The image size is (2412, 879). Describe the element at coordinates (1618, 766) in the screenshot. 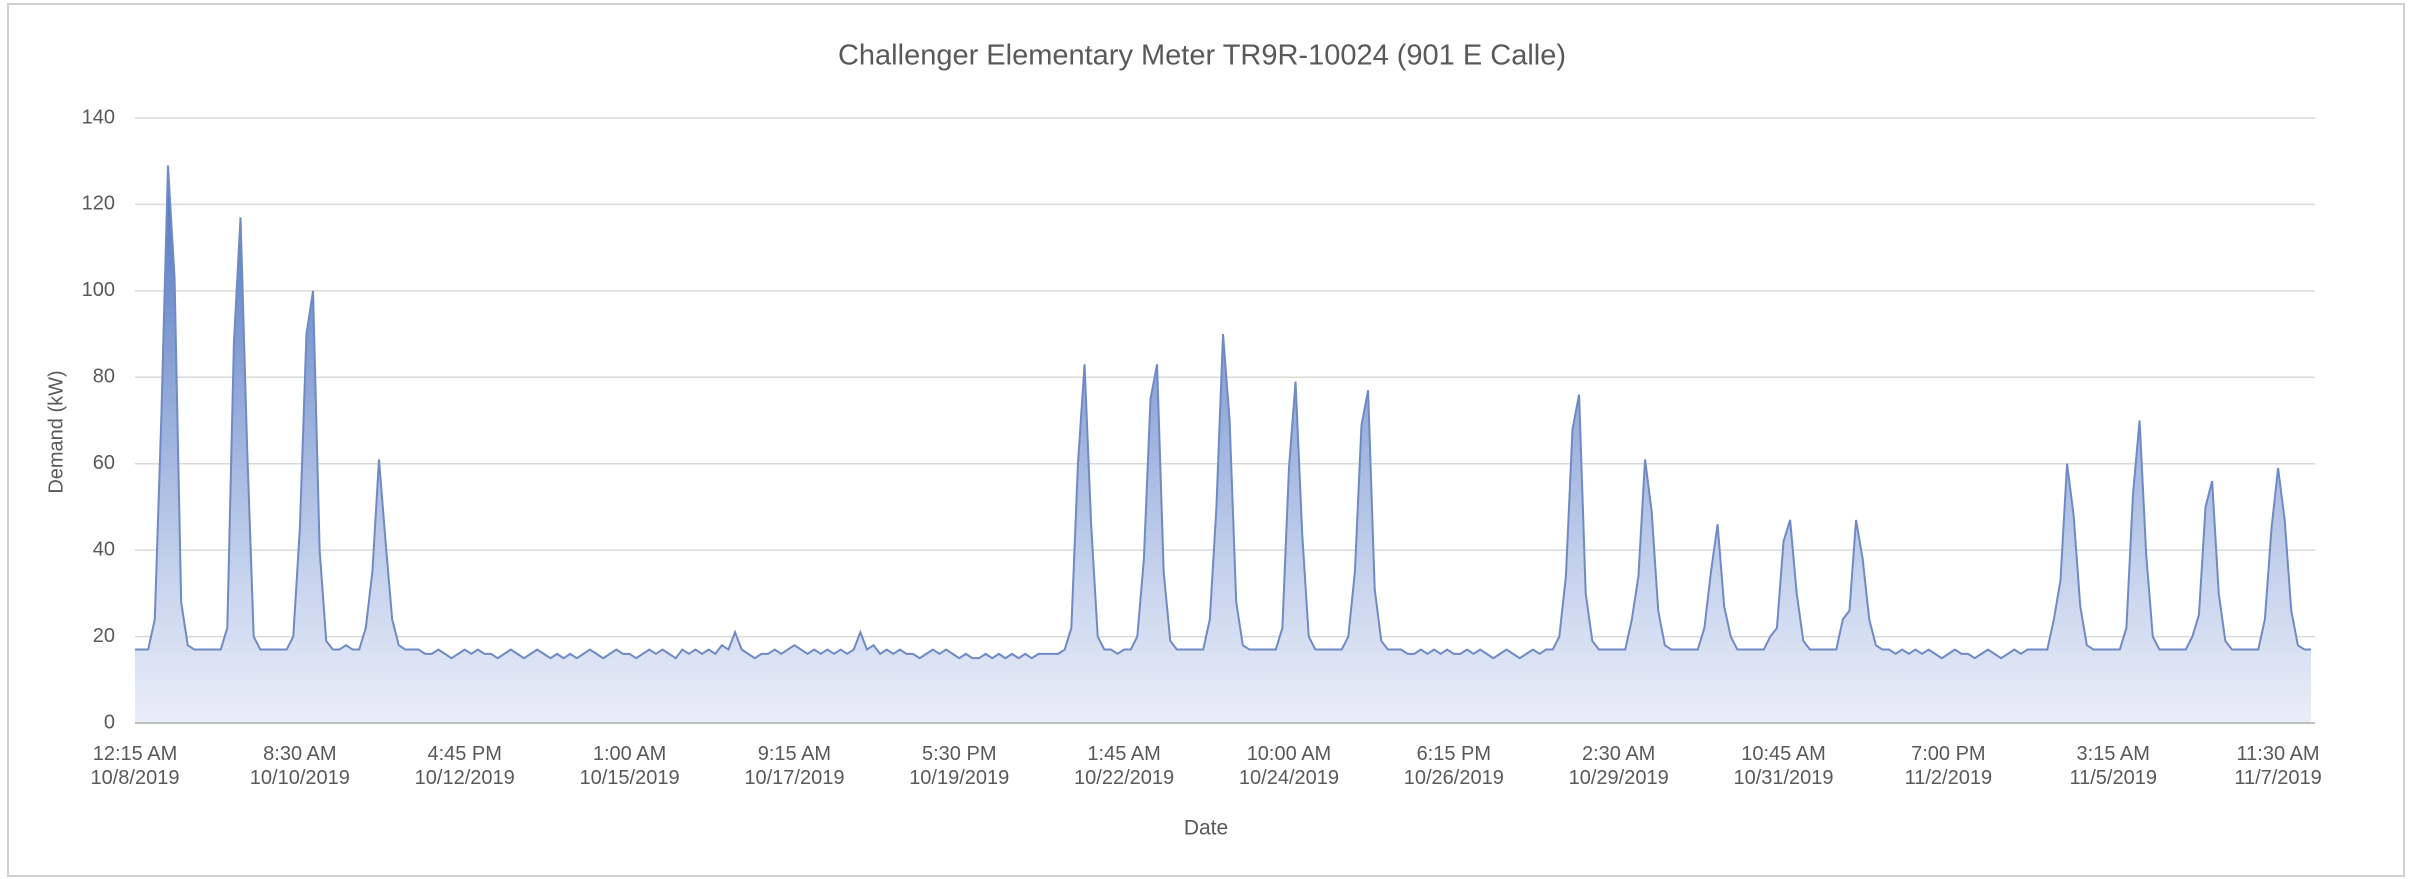

I see `x-tick-label: 2:30 AM 10/29/2019` at that location.